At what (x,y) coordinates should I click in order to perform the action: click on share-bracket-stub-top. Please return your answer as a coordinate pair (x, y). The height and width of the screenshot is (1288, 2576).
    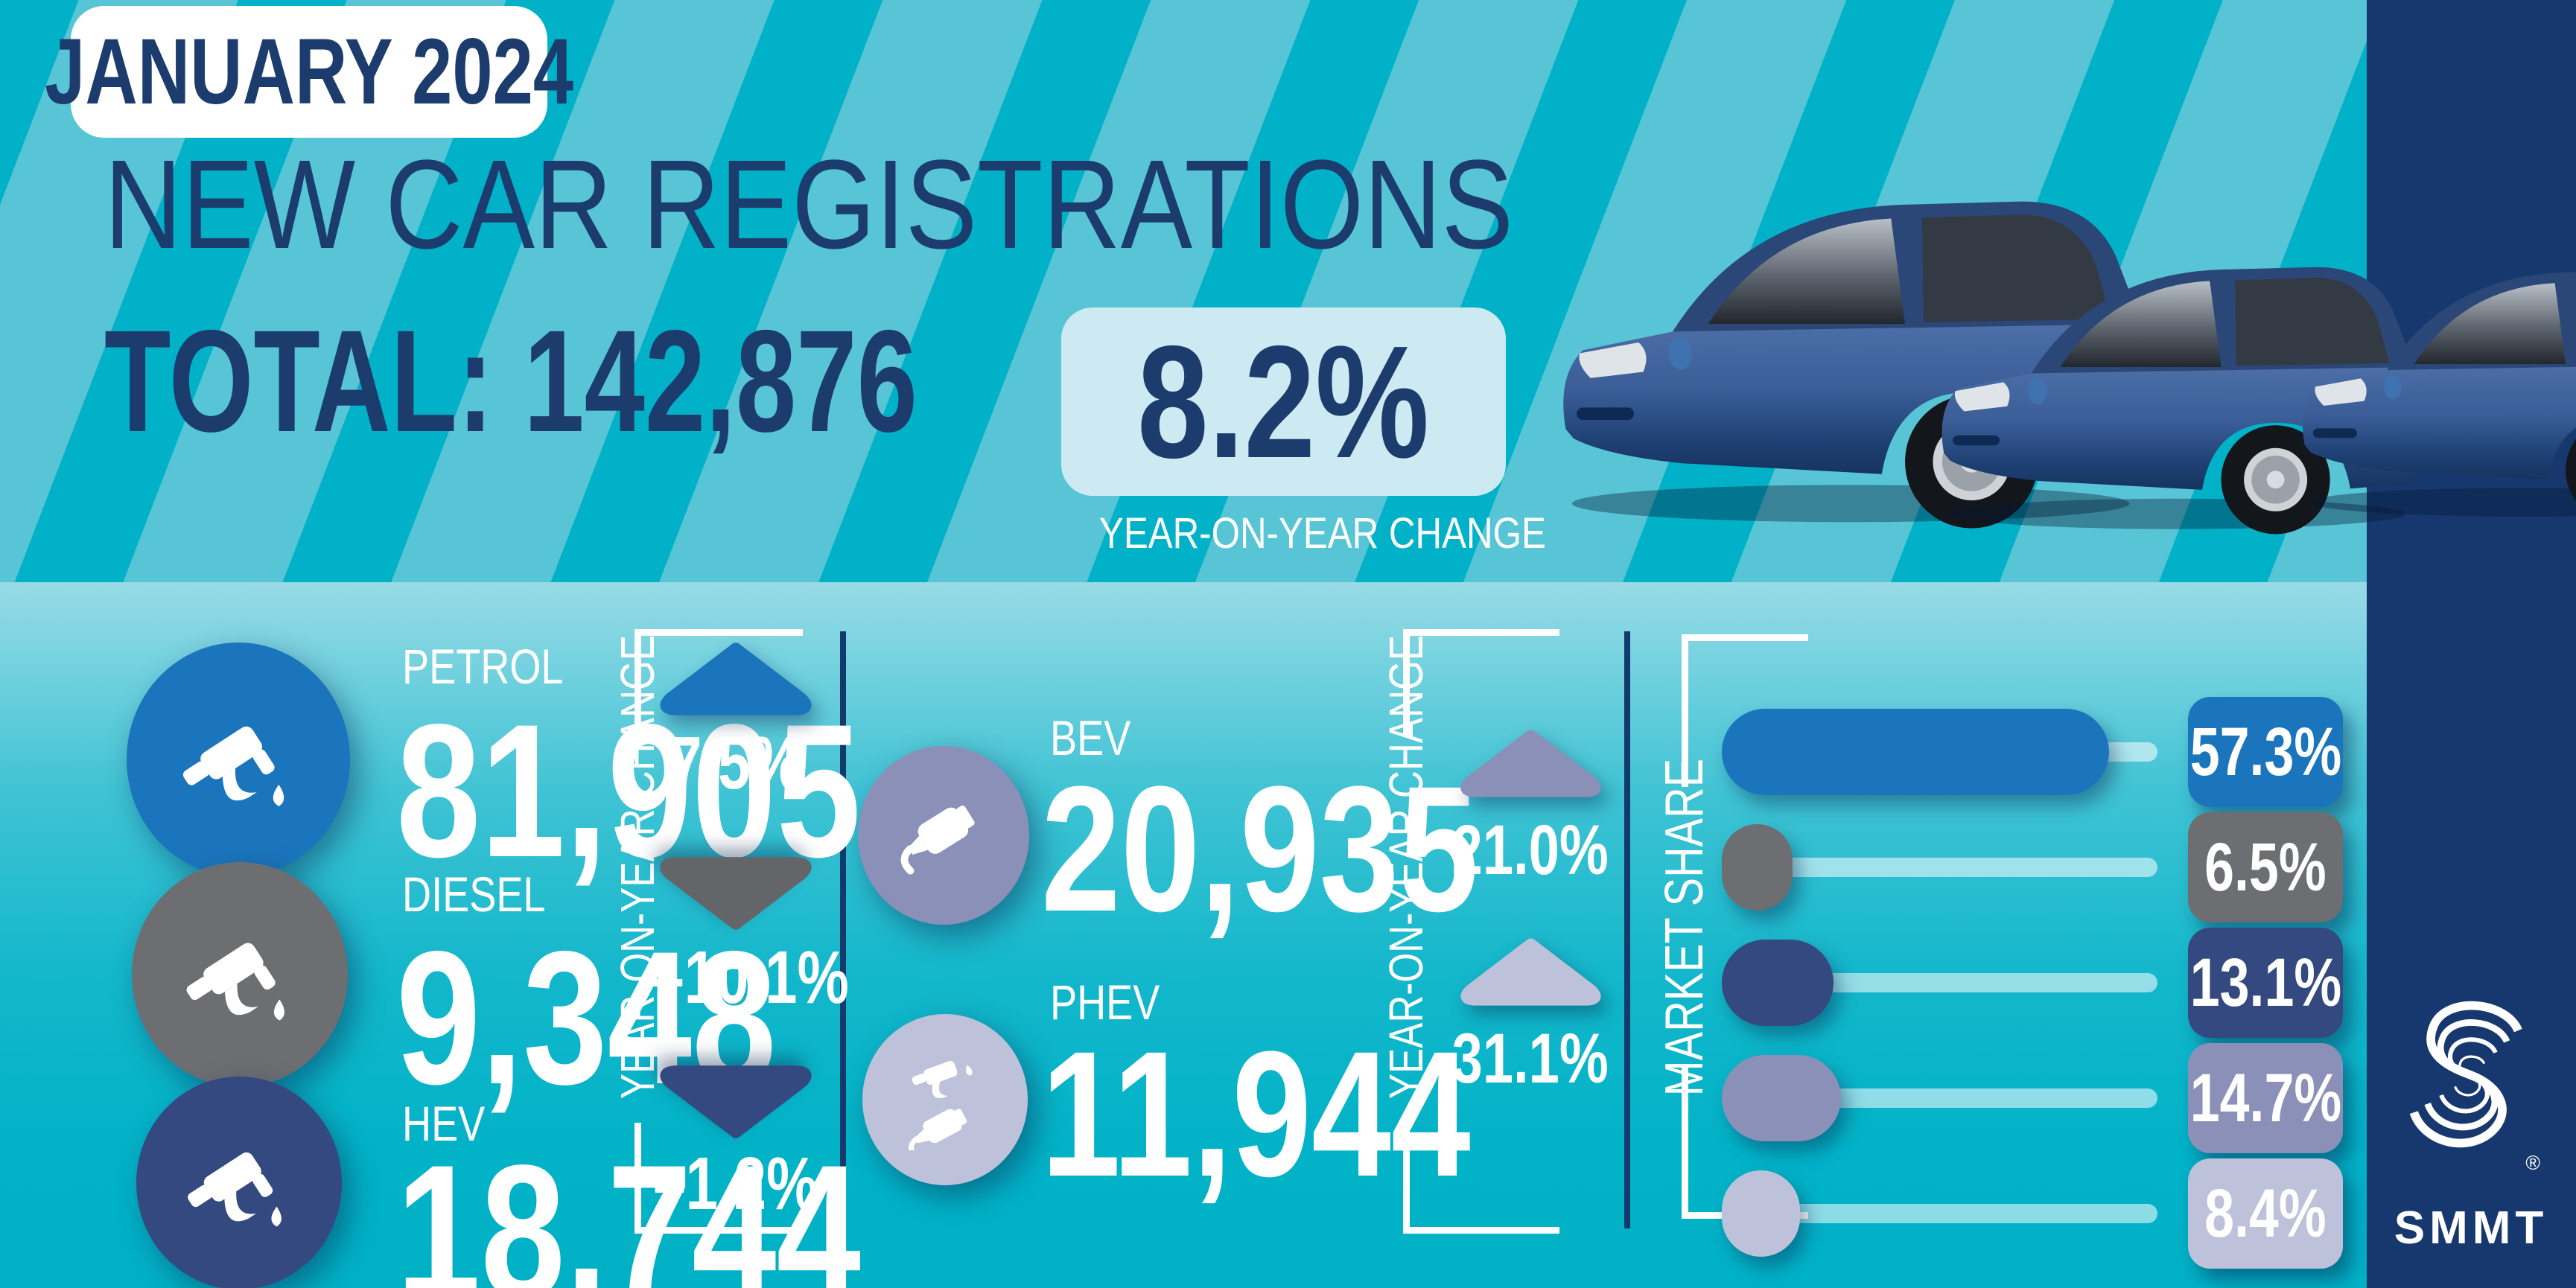
    Looking at the image, I should click on (1685, 710).